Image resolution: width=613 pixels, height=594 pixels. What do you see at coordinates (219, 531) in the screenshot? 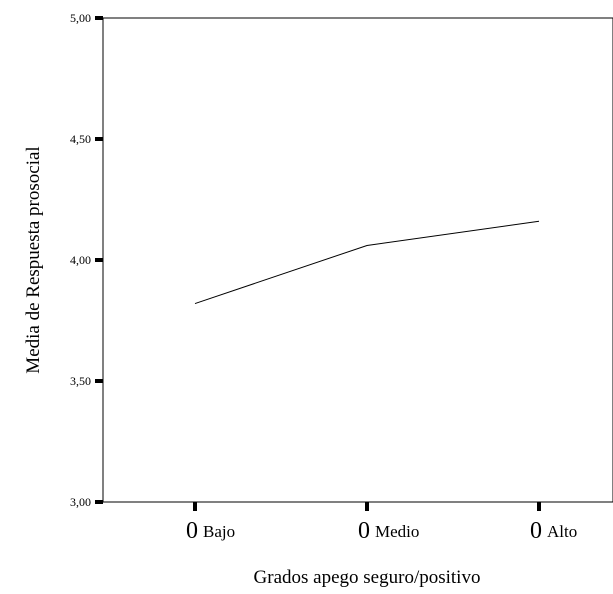
I see `x-tick-label: Bajo` at bounding box center [219, 531].